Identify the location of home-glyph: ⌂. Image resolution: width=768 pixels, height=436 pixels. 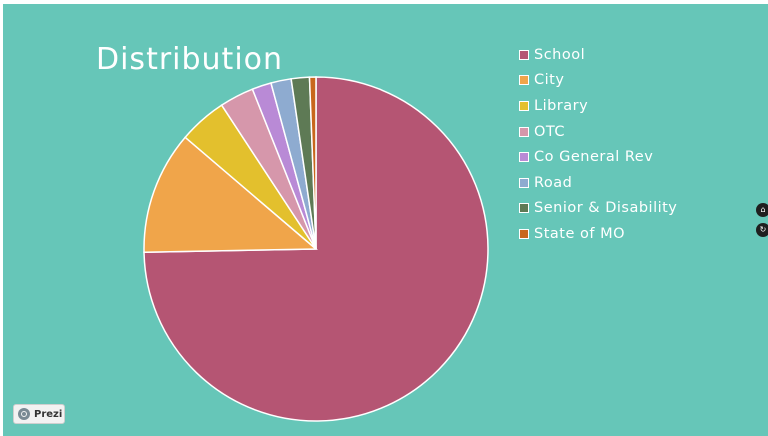
(763, 209).